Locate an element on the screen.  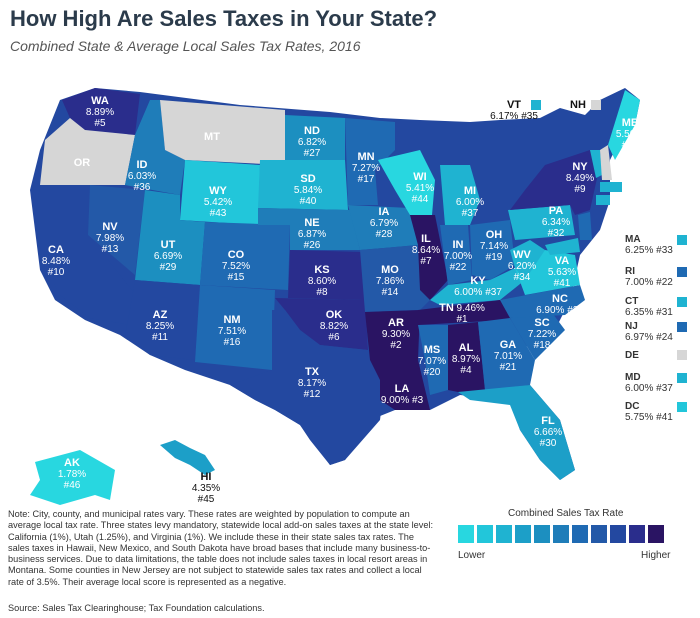
side-item-md: MD 6.00% #37 is located at coordinates (649, 383).